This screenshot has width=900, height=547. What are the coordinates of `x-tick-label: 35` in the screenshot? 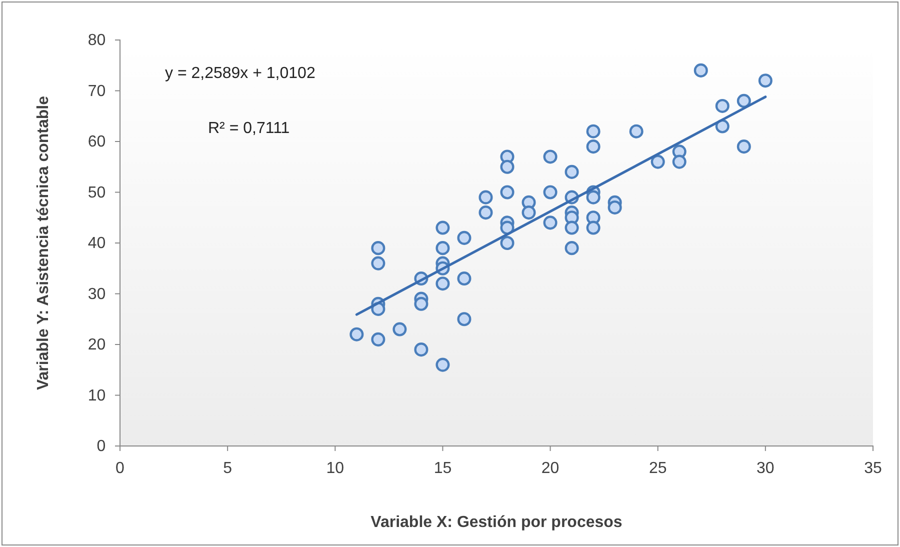 It's located at (873, 469).